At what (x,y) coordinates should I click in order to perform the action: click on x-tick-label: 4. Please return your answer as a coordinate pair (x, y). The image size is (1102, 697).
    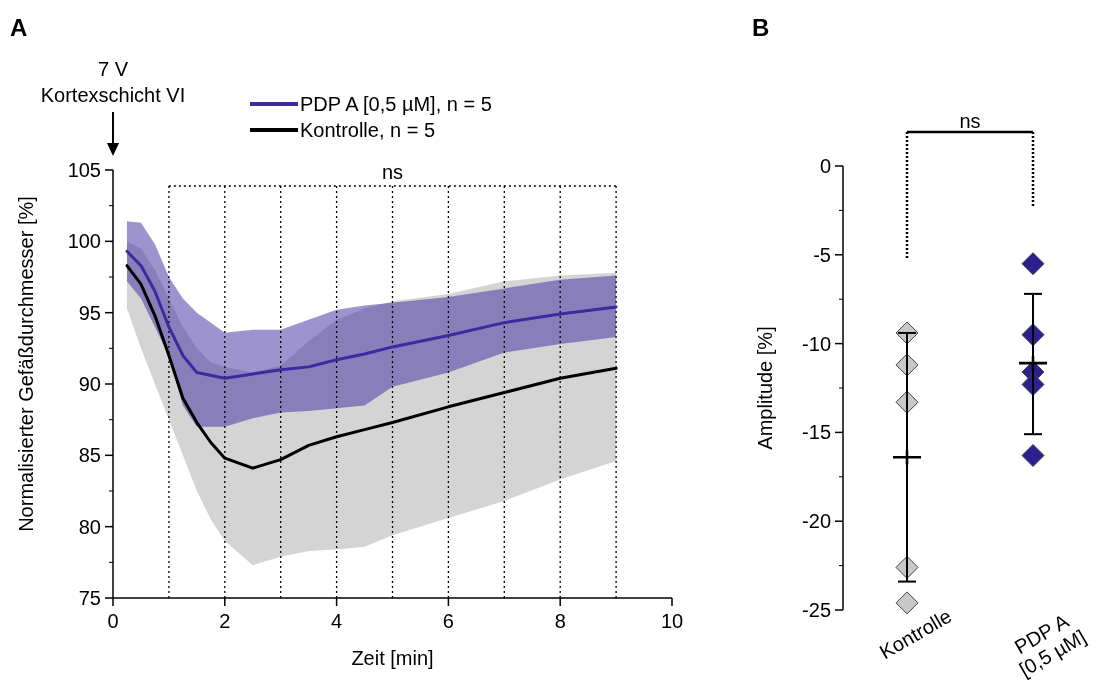
    Looking at the image, I should click on (337, 621).